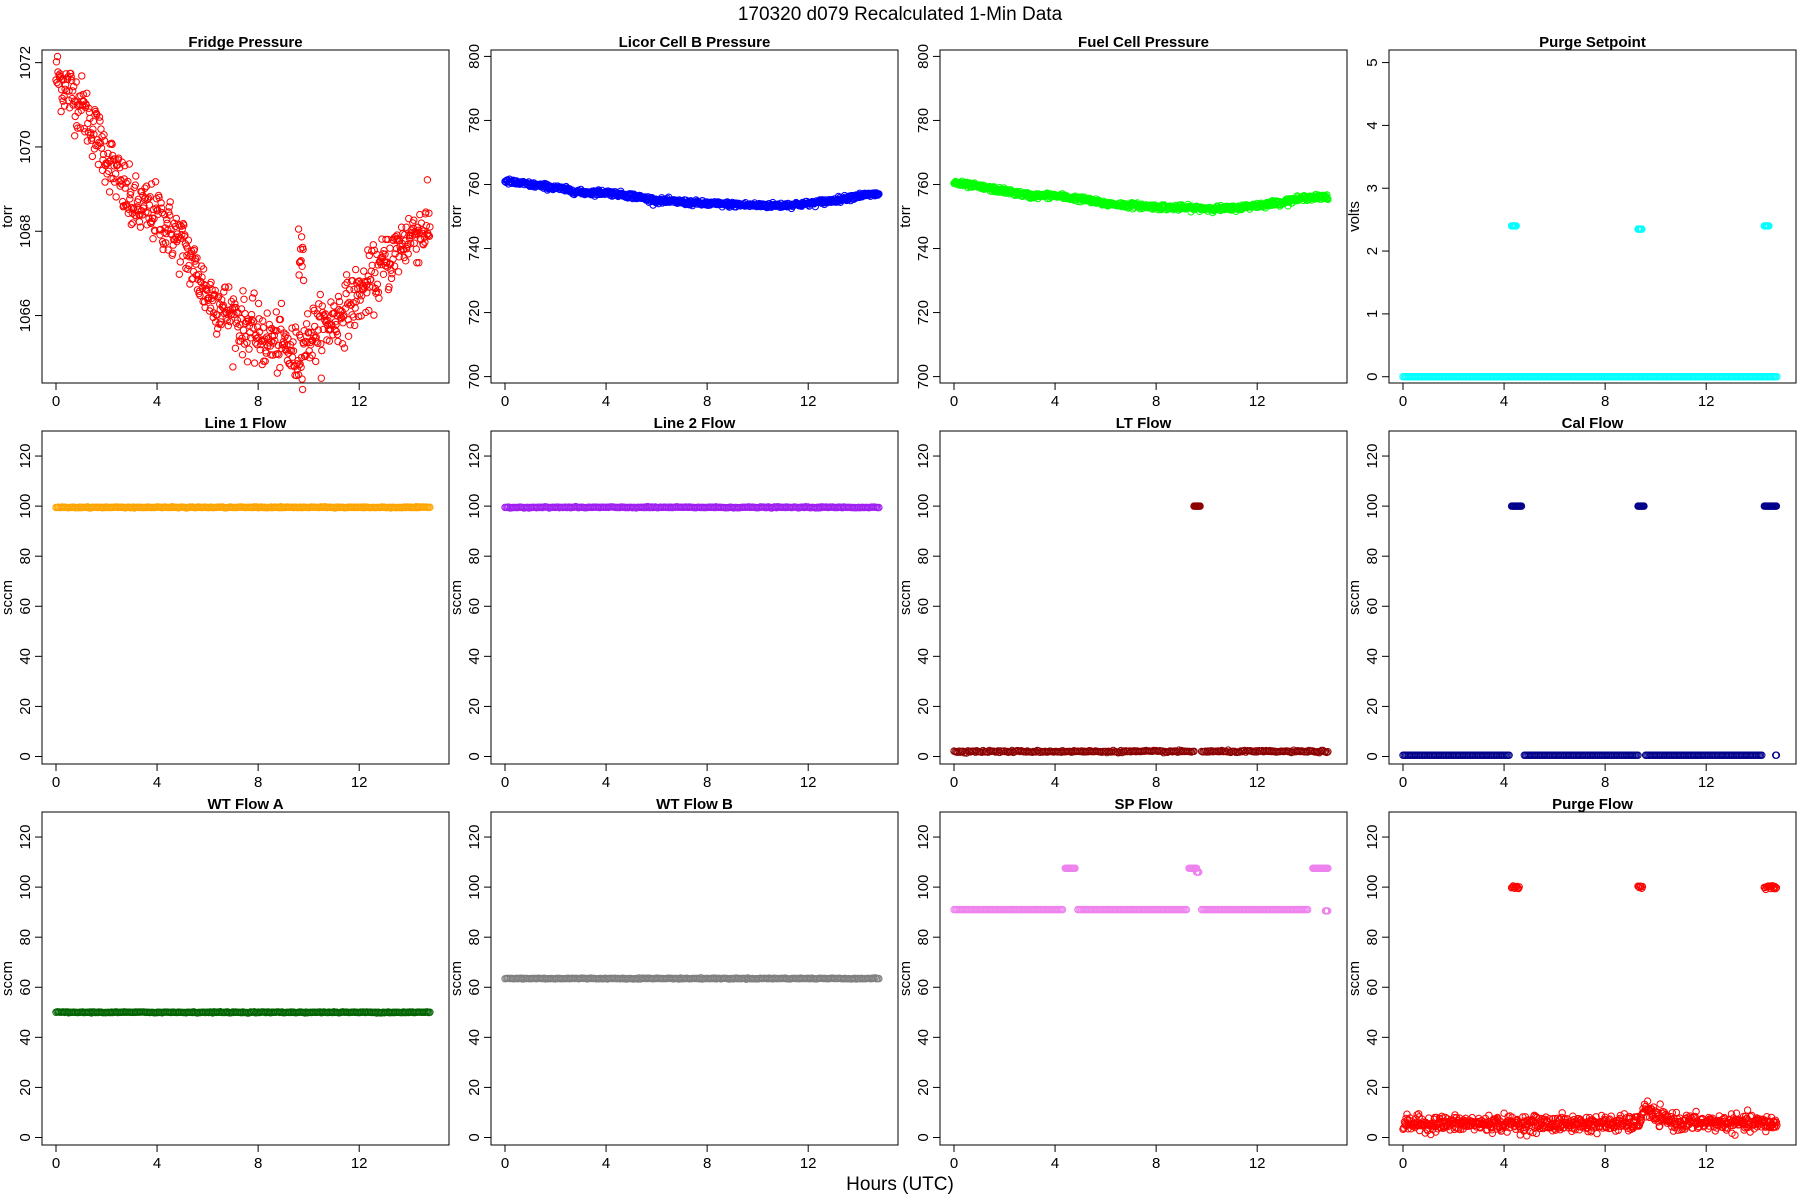 Image resolution: width=1800 pixels, height=1200 pixels. Describe the element at coordinates (923, 248) in the screenshot. I see `y-tick-label: 740` at that location.